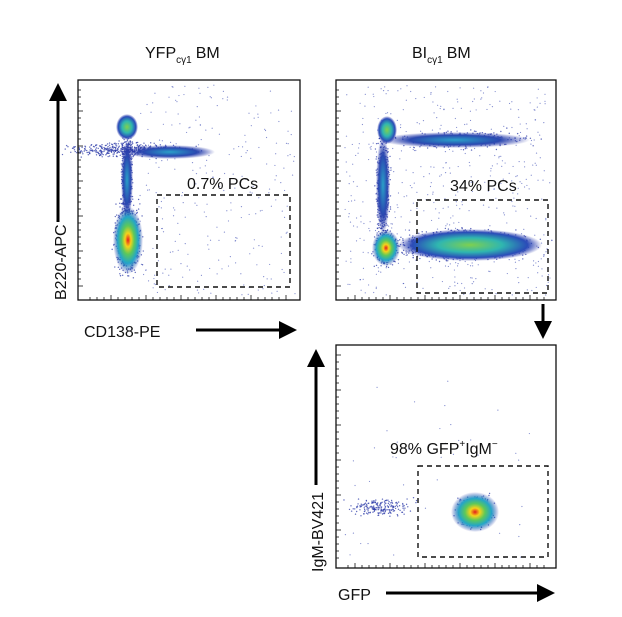 The image size is (622, 617). Describe the element at coordinates (127, 127) in the screenshot. I see `density-blob` at that location.